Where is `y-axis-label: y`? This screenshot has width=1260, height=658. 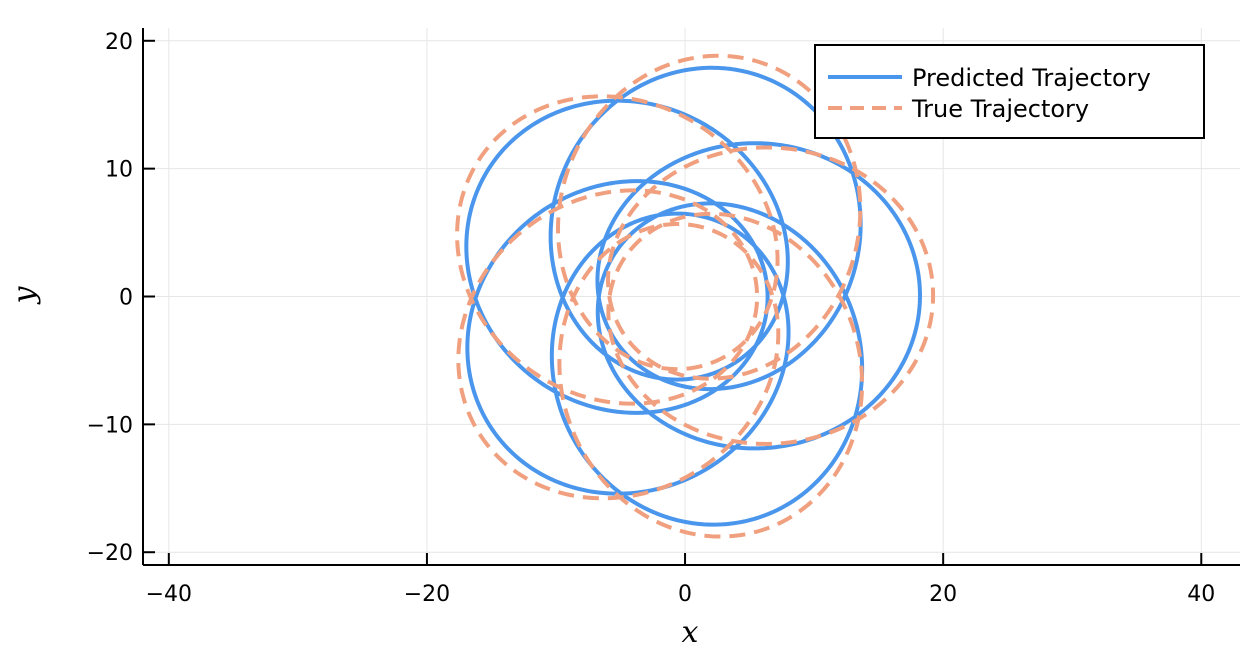
y-axis-label: y is located at coordinates (24, 295).